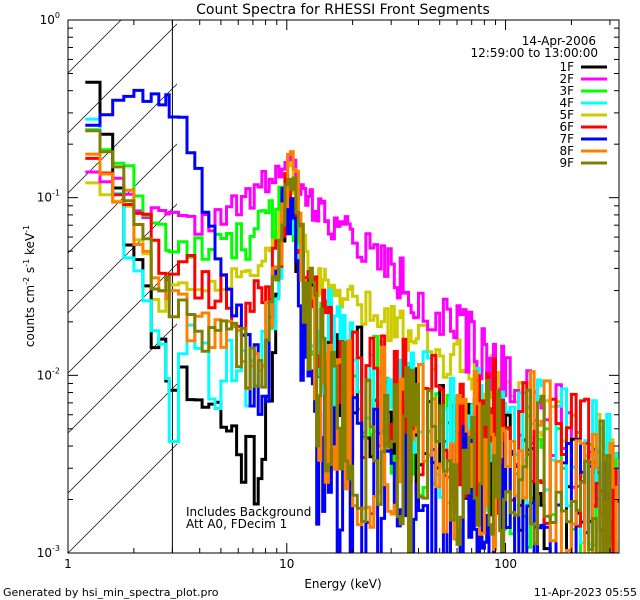 This screenshot has height=600, width=640. I want to click on y-tick-label: 10⁻³, so click(48, 552).